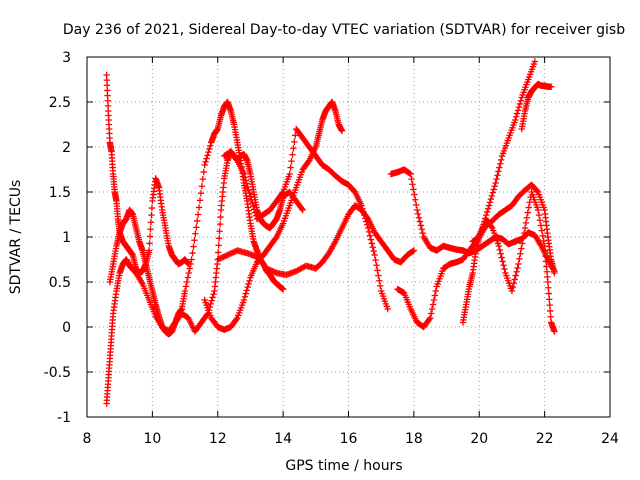  I want to click on y-tick-label: 1, so click(66, 238).